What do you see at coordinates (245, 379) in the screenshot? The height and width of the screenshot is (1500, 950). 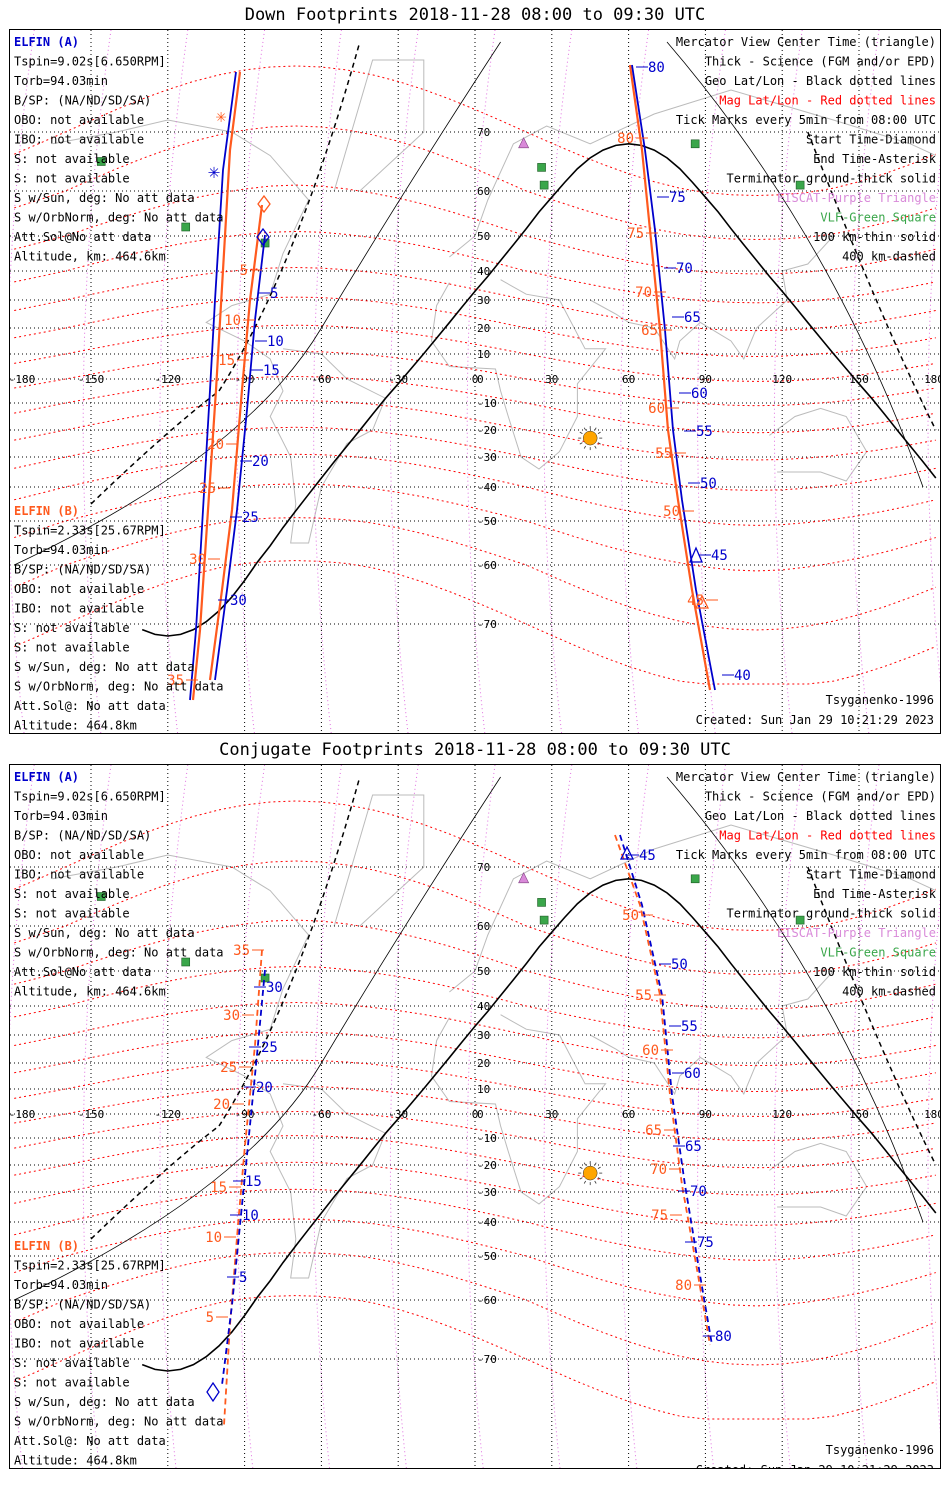 I see `lon-tick-label: -90` at bounding box center [245, 379].